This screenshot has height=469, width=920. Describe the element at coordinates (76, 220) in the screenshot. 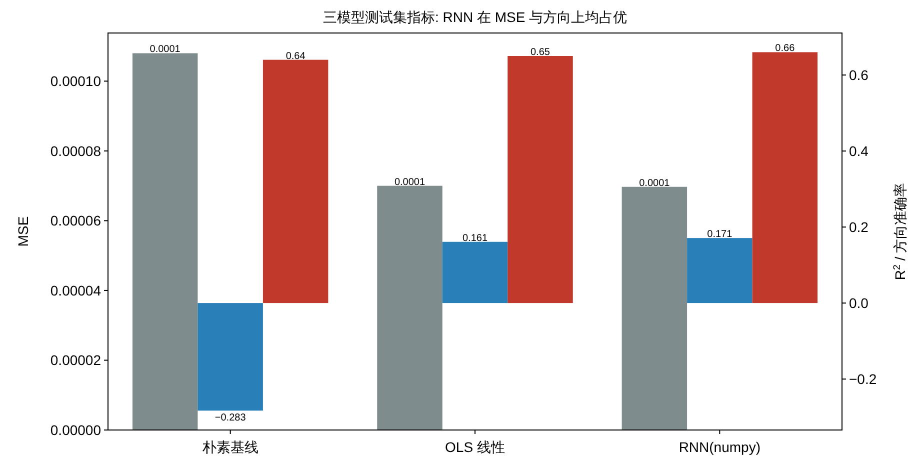

I see `y-tick-label: 0.00006` at that location.